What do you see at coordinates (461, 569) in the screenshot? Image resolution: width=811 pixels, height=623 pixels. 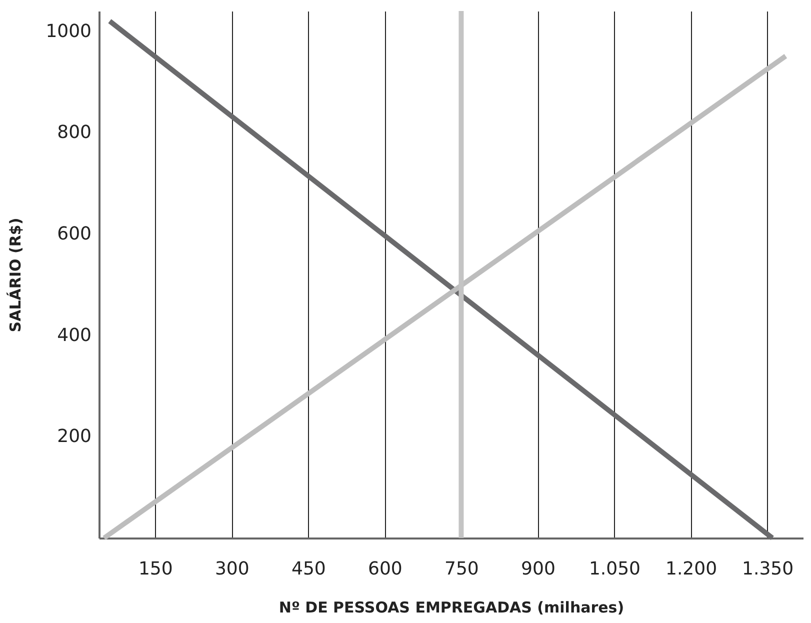 I see `x-tick-label: 750` at bounding box center [461, 569].